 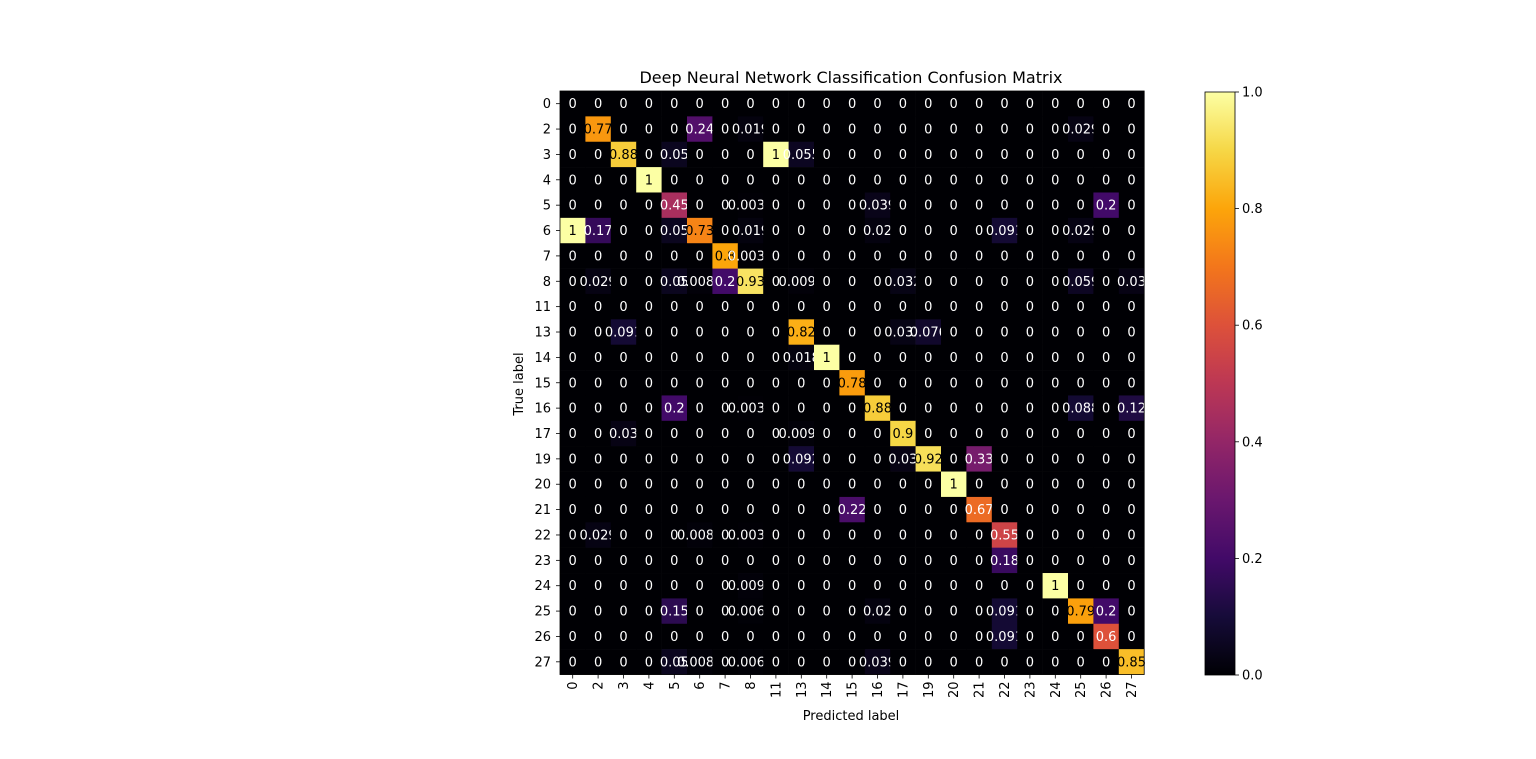 I want to click on cell-value-label: 0.091, so click(x=1004, y=637).